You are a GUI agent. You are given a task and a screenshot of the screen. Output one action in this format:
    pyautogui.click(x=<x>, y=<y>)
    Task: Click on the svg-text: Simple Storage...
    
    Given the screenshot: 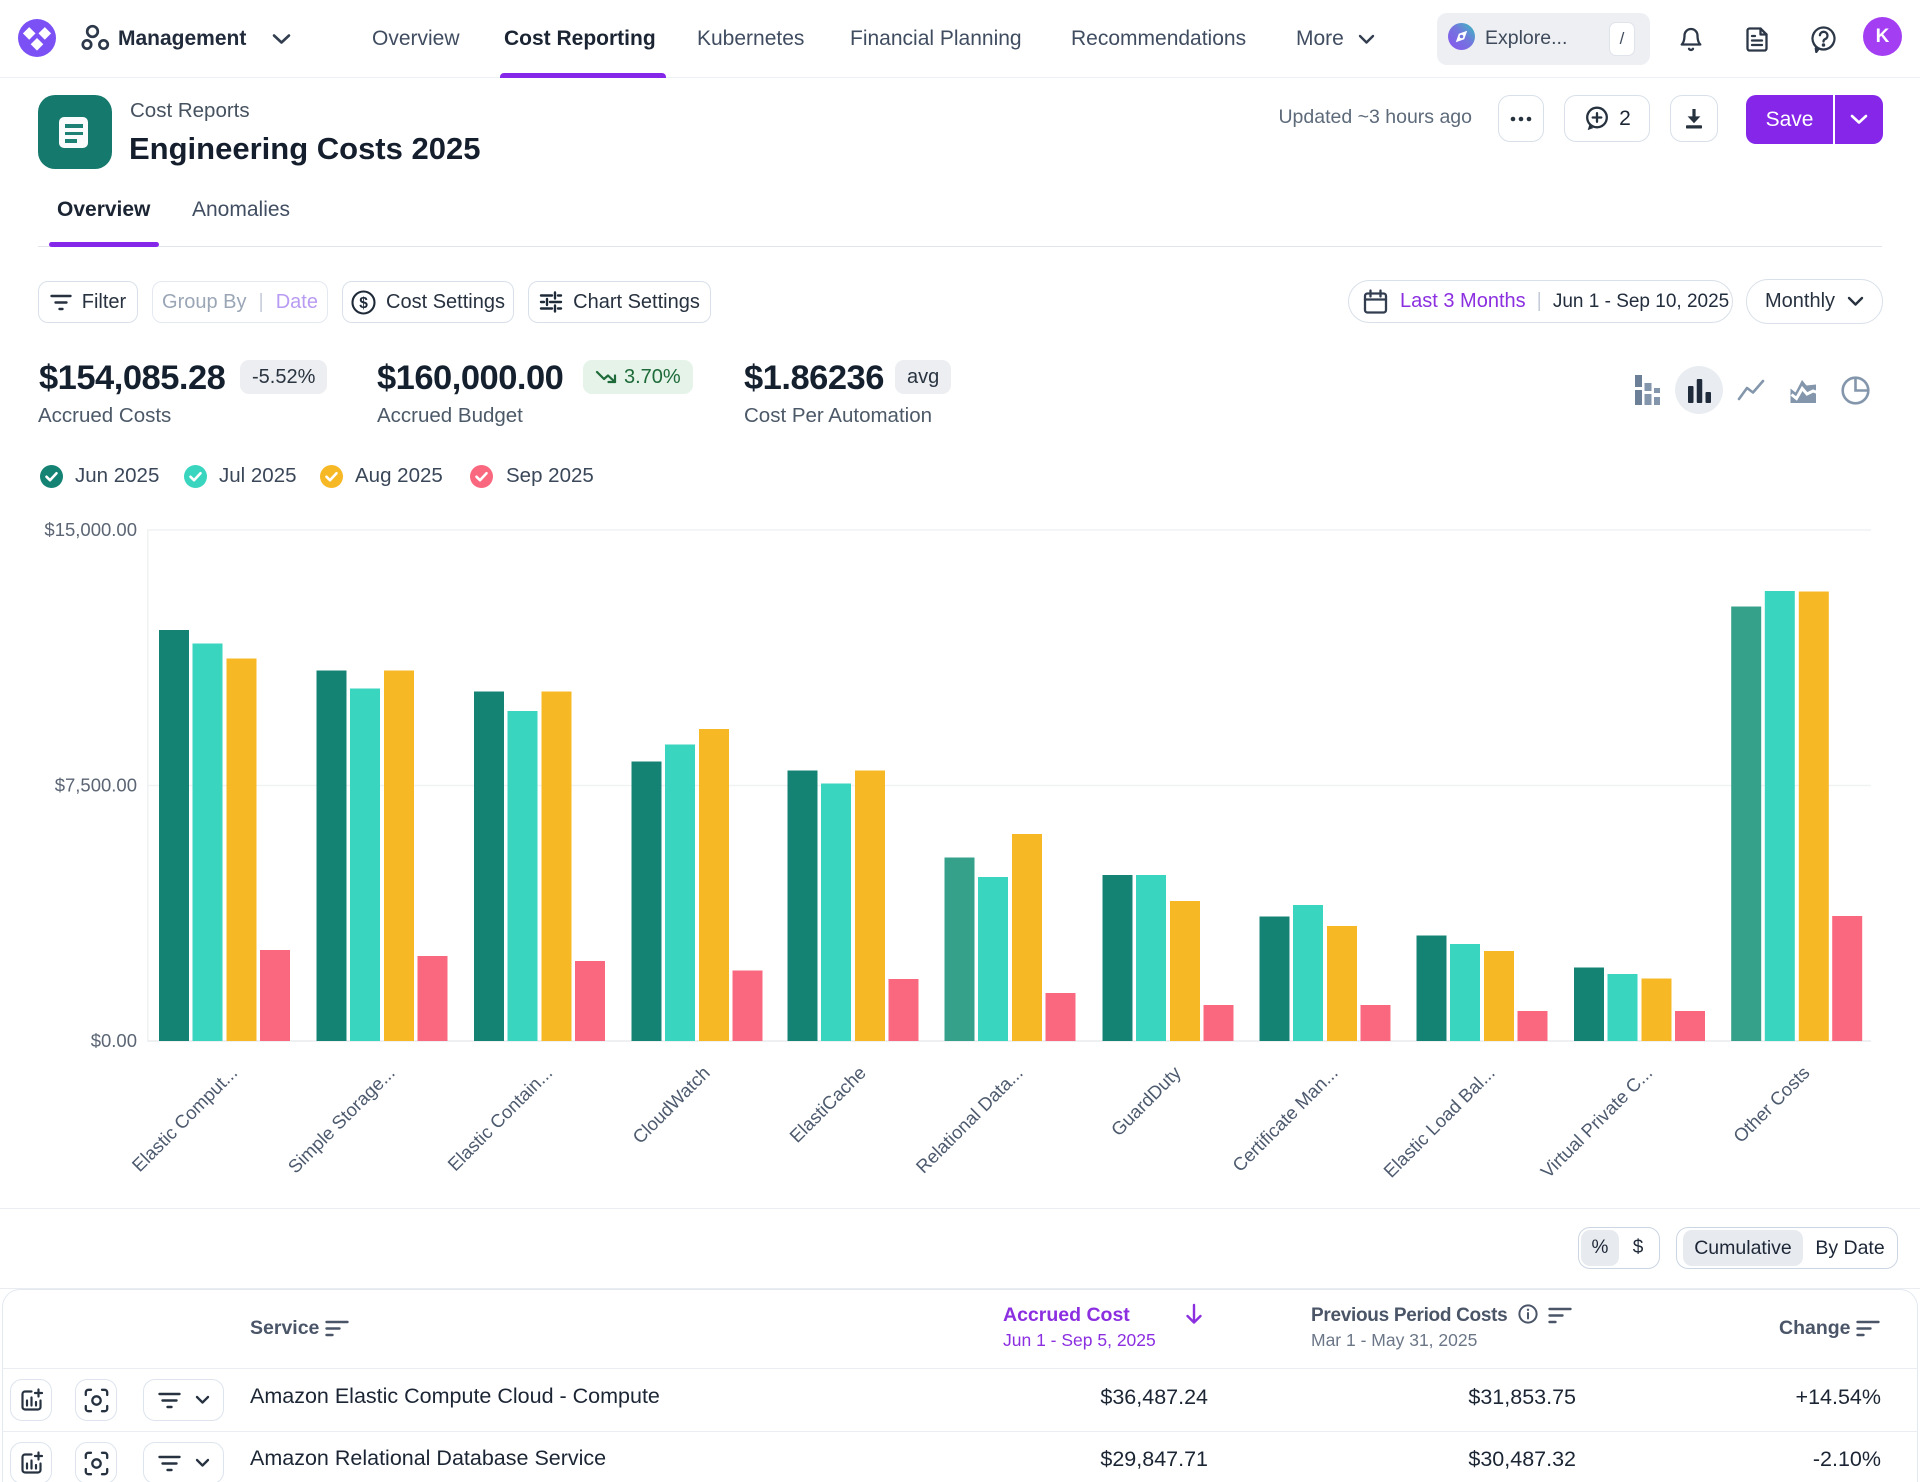 What is the action you would take?
    pyautogui.click(x=341, y=1119)
    